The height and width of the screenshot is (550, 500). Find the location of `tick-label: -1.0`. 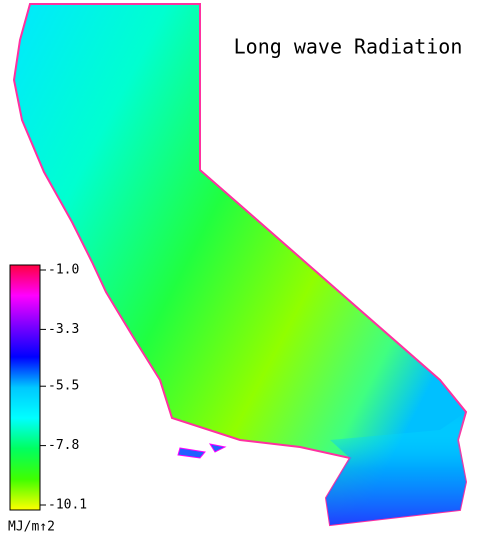

tick-label: -1.0 is located at coordinates (63, 270).